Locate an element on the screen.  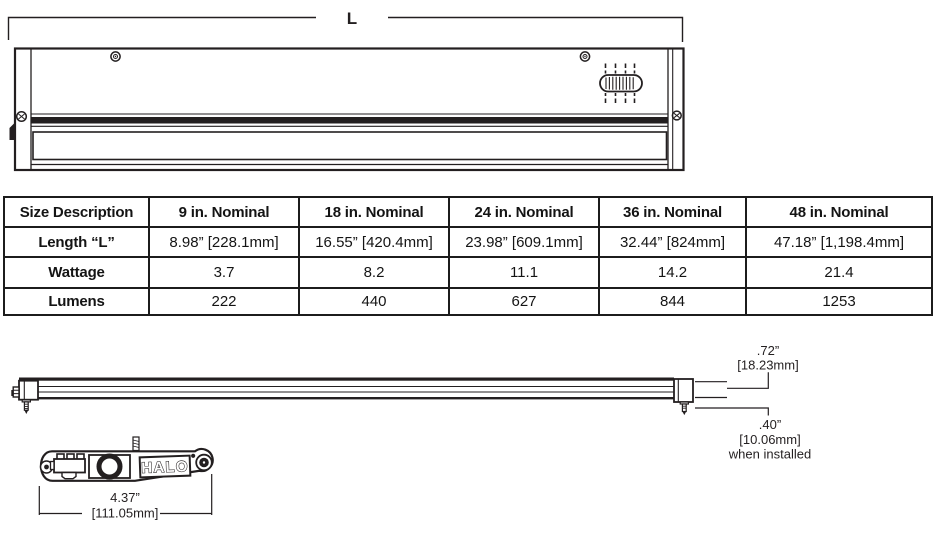
length-dimension-label: L is located at coordinates (352, 18).